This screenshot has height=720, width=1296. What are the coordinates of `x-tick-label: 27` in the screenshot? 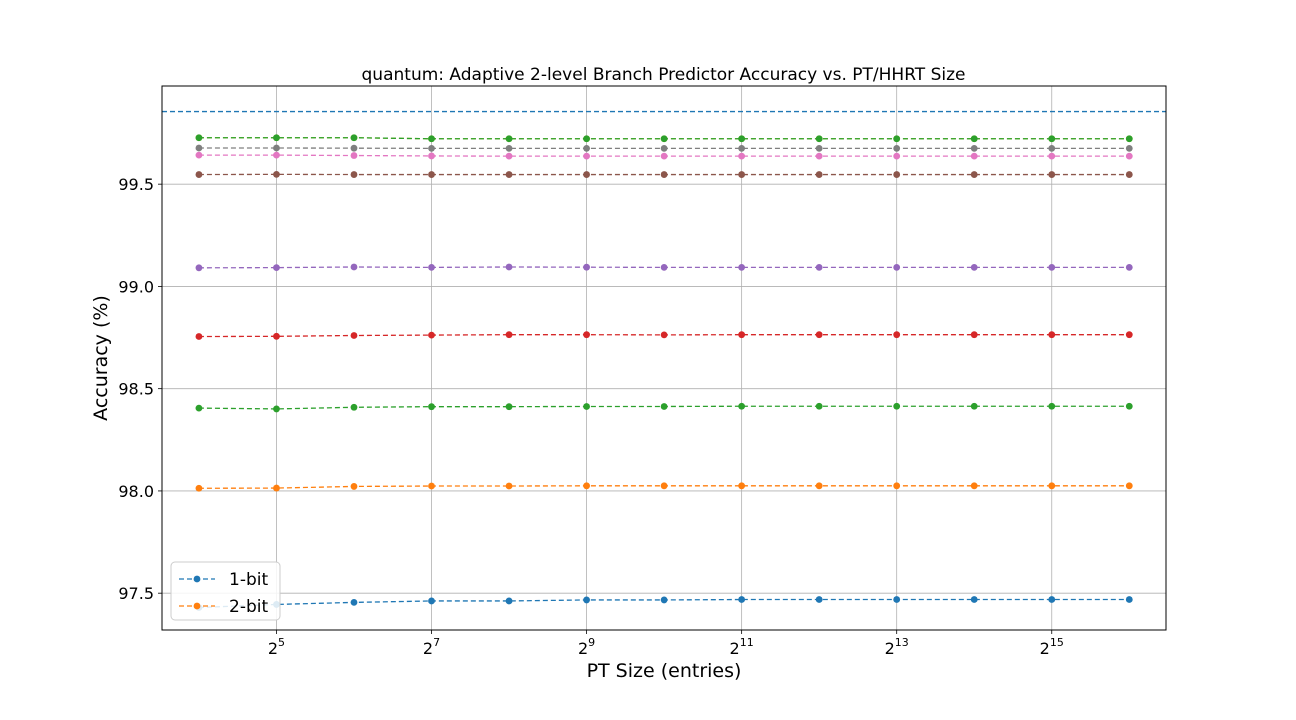 It's located at (431, 647).